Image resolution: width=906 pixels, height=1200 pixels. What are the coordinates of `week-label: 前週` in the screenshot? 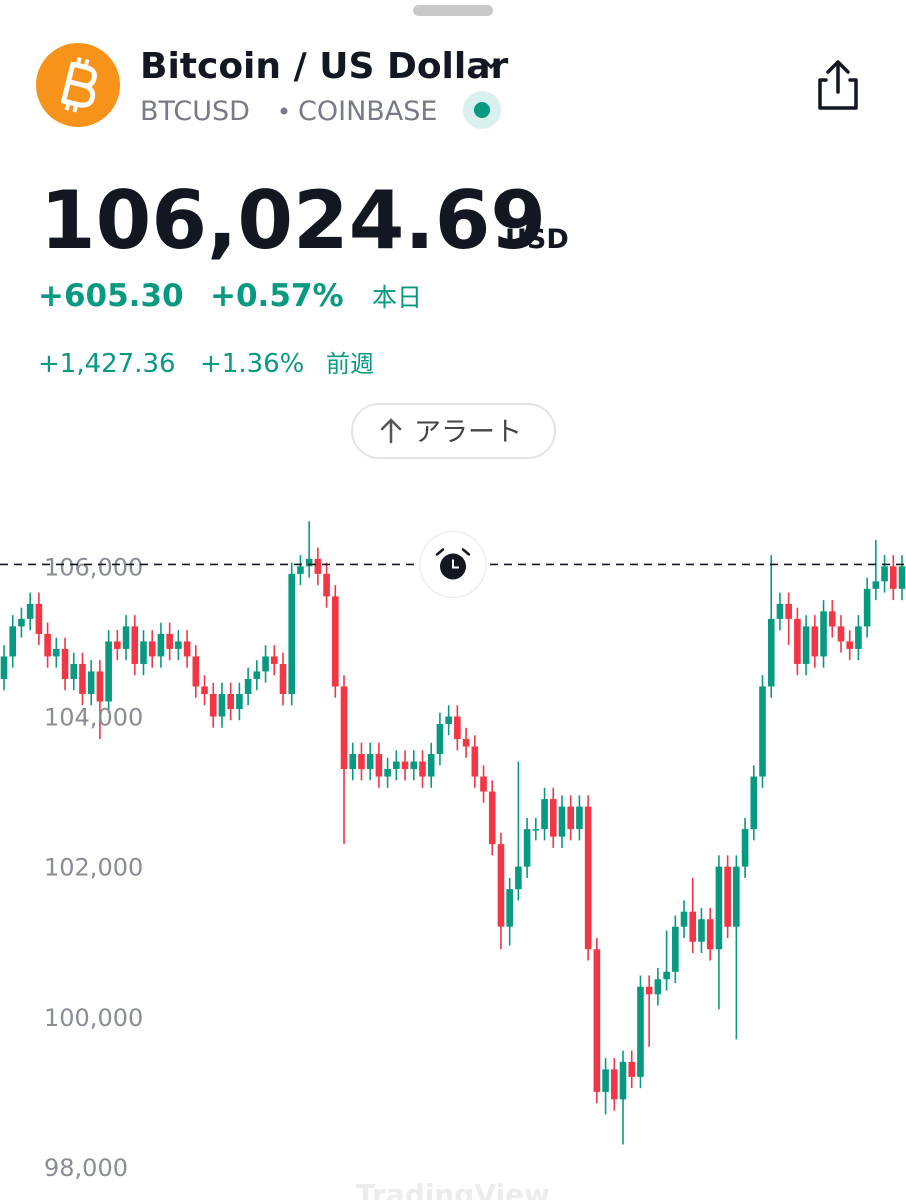 It's located at (350, 364).